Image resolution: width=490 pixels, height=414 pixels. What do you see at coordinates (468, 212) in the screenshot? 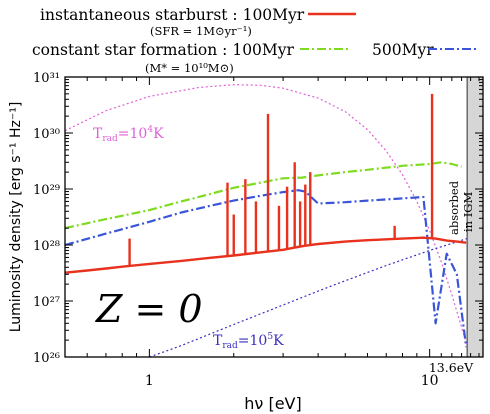
I see `absorbed-label-2: in IGM` at bounding box center [468, 212].